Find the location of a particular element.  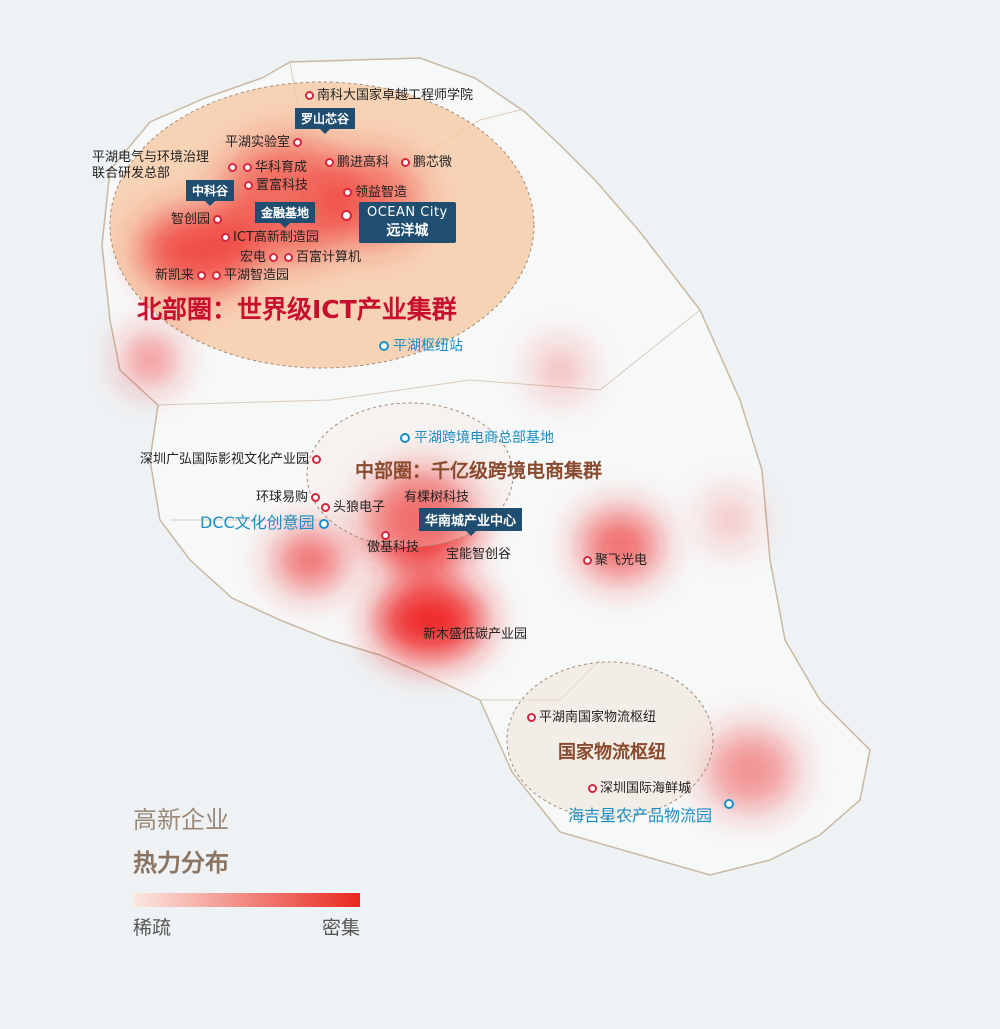

poi-label: 有棵树科技 is located at coordinates (436, 498).